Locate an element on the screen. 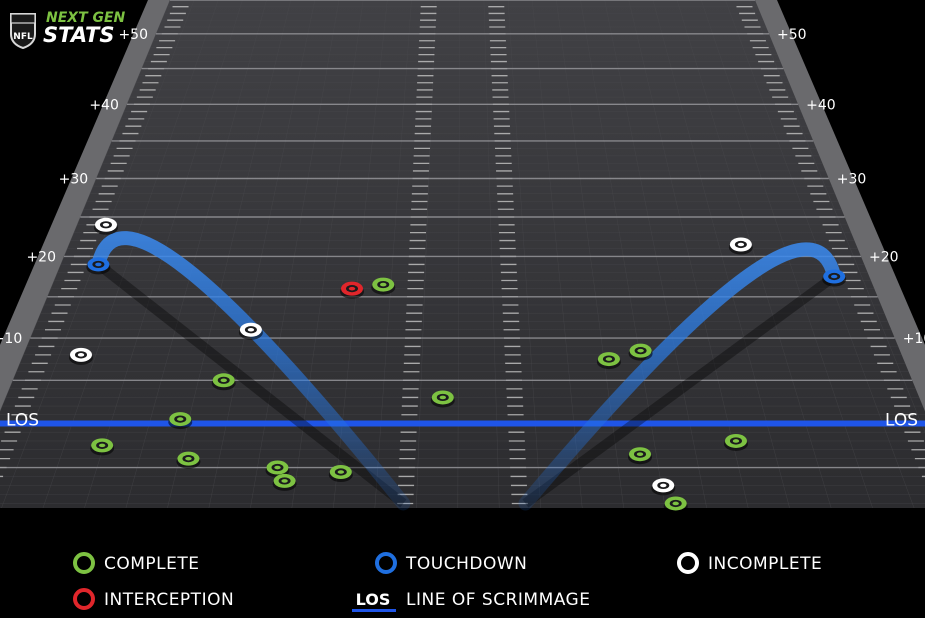 Image resolution: width=925 pixels, height=618 pixels. brand-line1: NEXT GEN is located at coordinates (86, 18).